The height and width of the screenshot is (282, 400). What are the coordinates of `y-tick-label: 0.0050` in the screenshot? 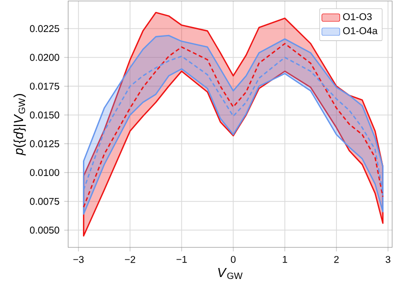 It's located at (45, 230).